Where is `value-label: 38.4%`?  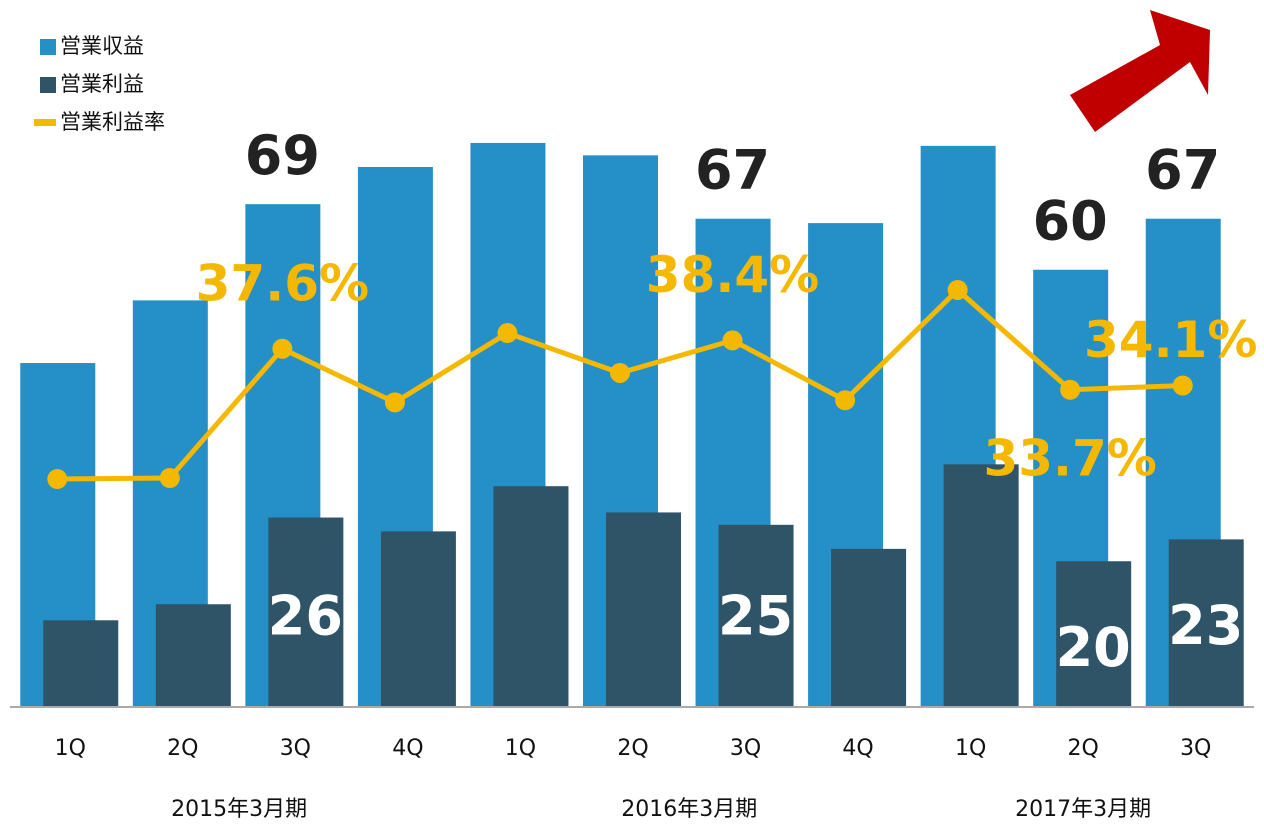
value-label: 38.4% is located at coordinates (732, 275).